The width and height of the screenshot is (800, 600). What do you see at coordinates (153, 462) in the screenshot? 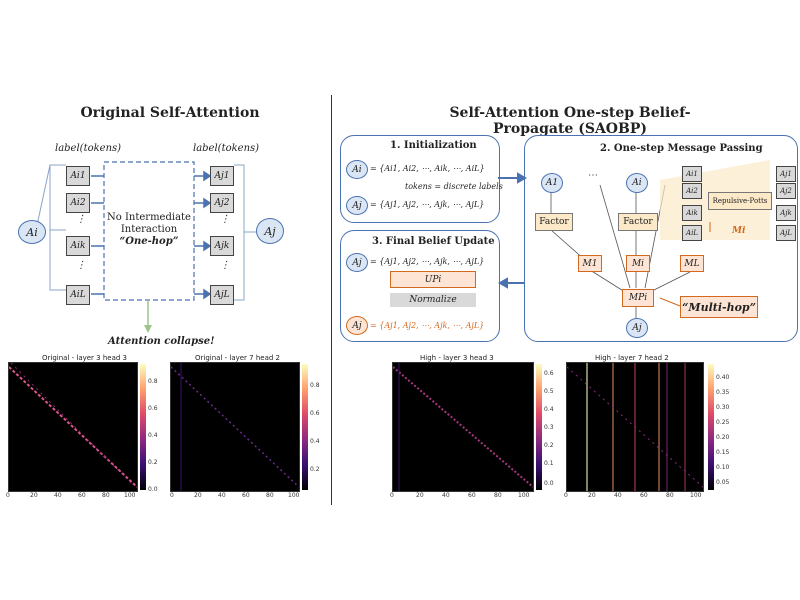
I see `cbar1-tick: 0.2` at bounding box center [153, 462].